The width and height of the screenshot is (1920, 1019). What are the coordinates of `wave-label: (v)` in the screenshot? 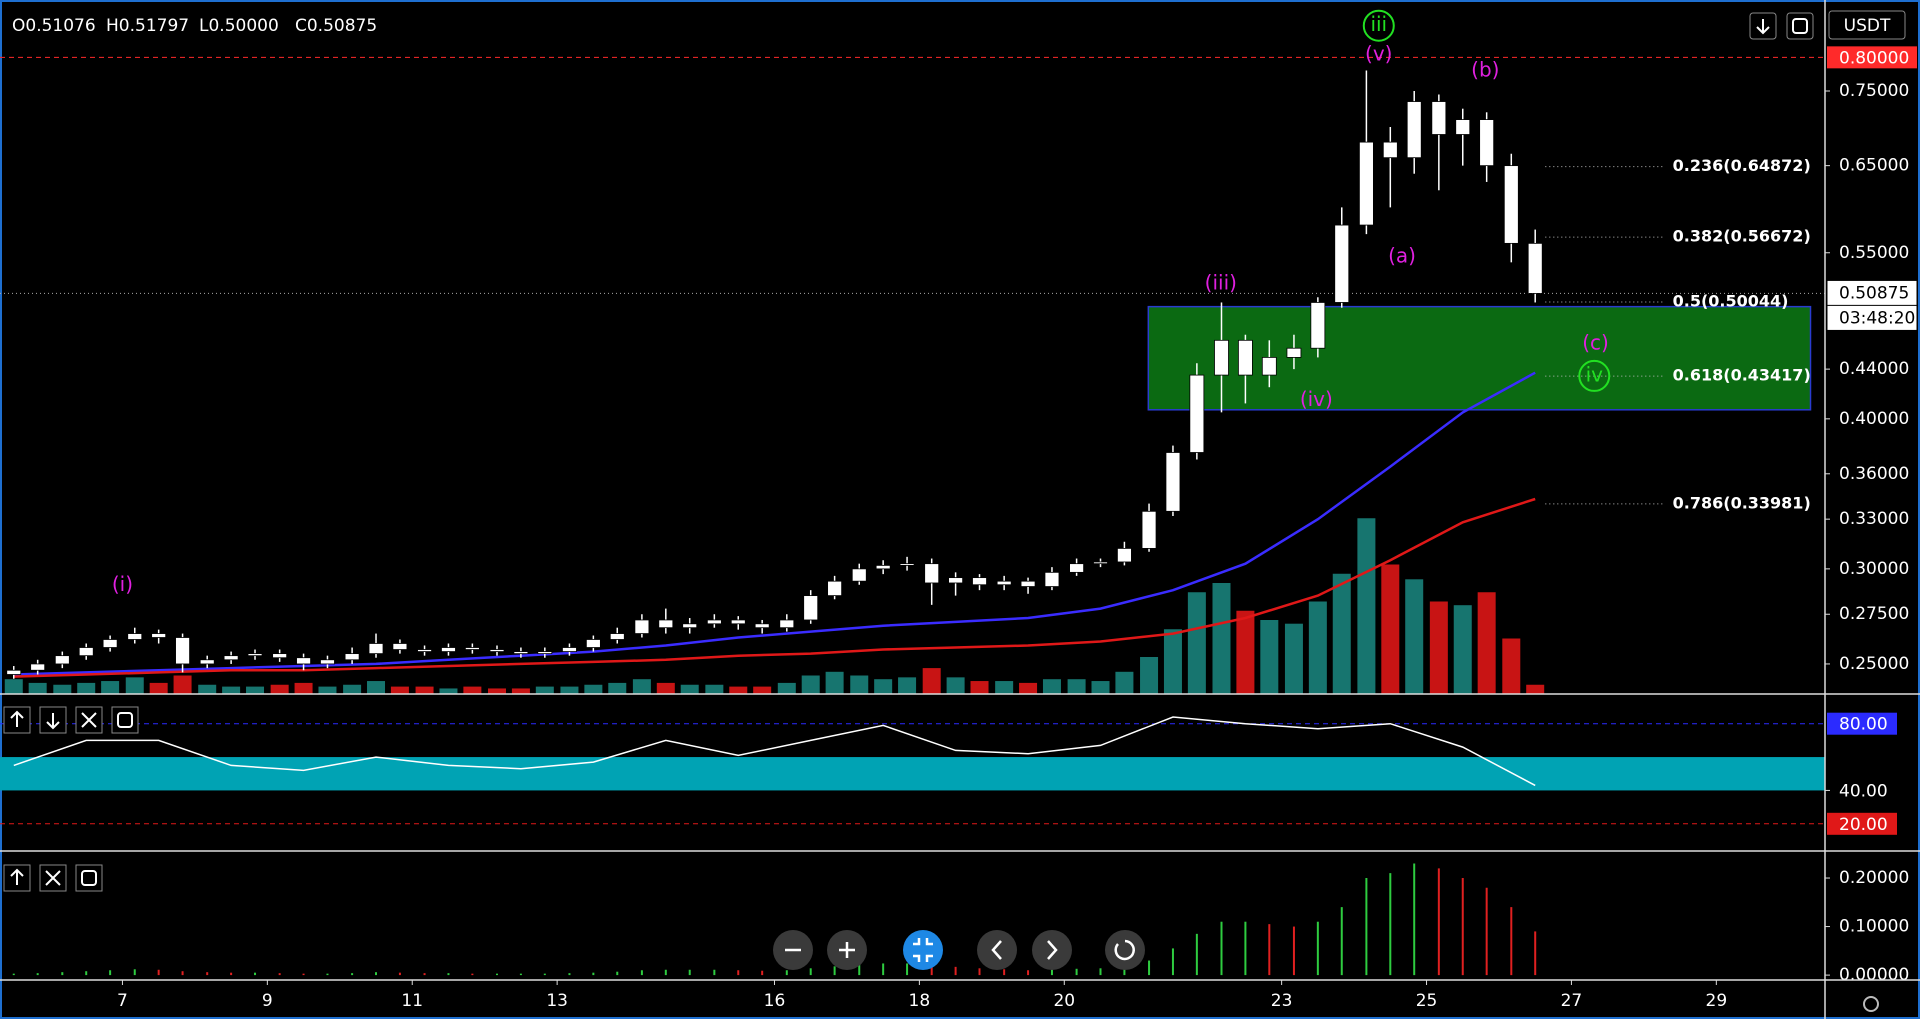 It's located at (1378, 54).